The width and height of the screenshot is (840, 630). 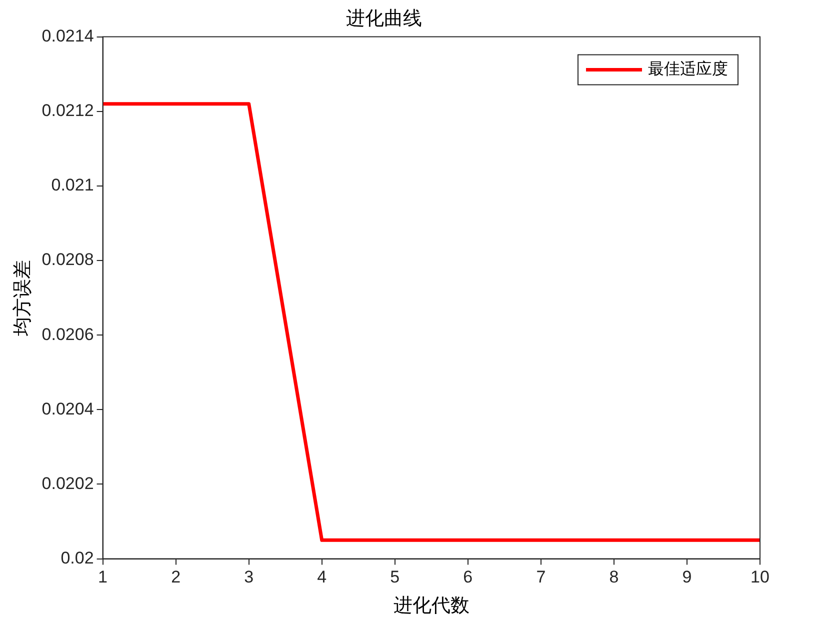 What do you see at coordinates (103, 577) in the screenshot?
I see `x-tick-label: 1` at bounding box center [103, 577].